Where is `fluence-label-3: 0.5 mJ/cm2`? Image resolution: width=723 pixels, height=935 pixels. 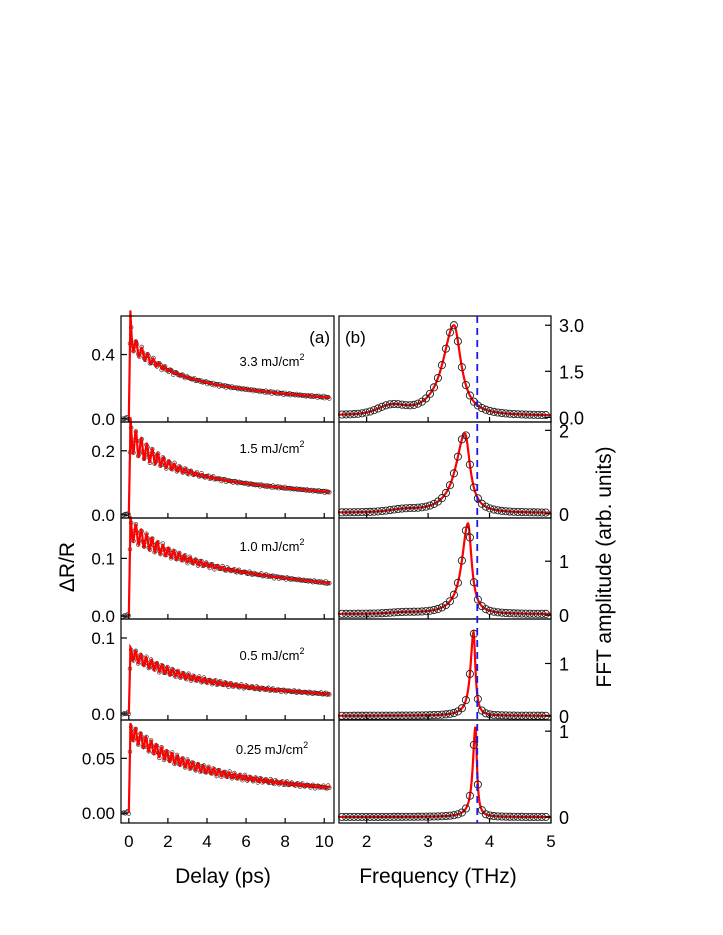
fluence-label-3: 0.5 mJ/cm2 is located at coordinates (272, 654).